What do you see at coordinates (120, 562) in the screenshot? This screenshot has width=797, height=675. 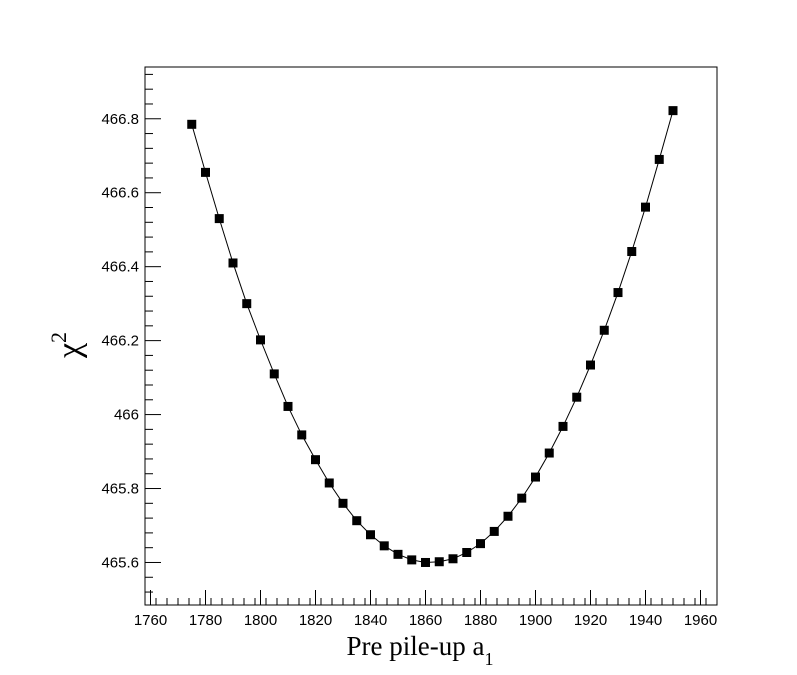 I see `y-tick-label: 465.6` at bounding box center [120, 562].